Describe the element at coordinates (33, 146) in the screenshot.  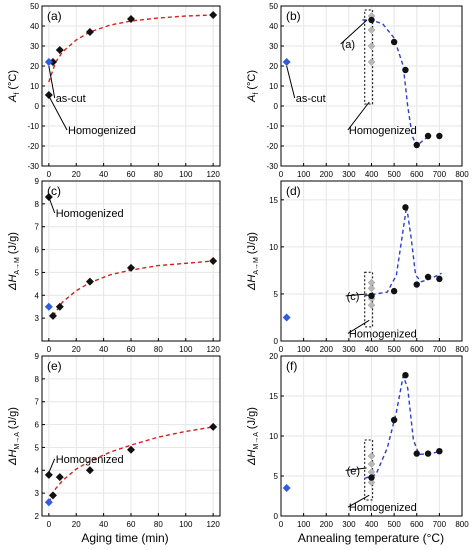
I see `y-tick-label: -20` at that location.